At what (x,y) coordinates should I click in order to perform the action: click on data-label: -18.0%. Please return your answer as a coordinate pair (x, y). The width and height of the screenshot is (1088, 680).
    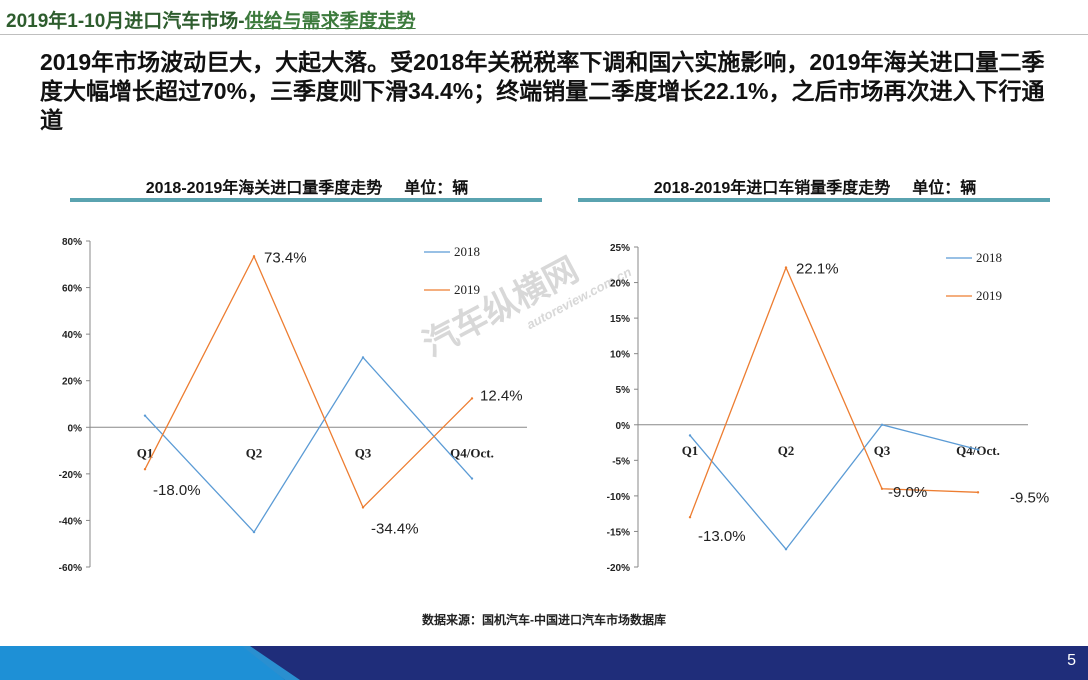
    Looking at the image, I should click on (177, 490).